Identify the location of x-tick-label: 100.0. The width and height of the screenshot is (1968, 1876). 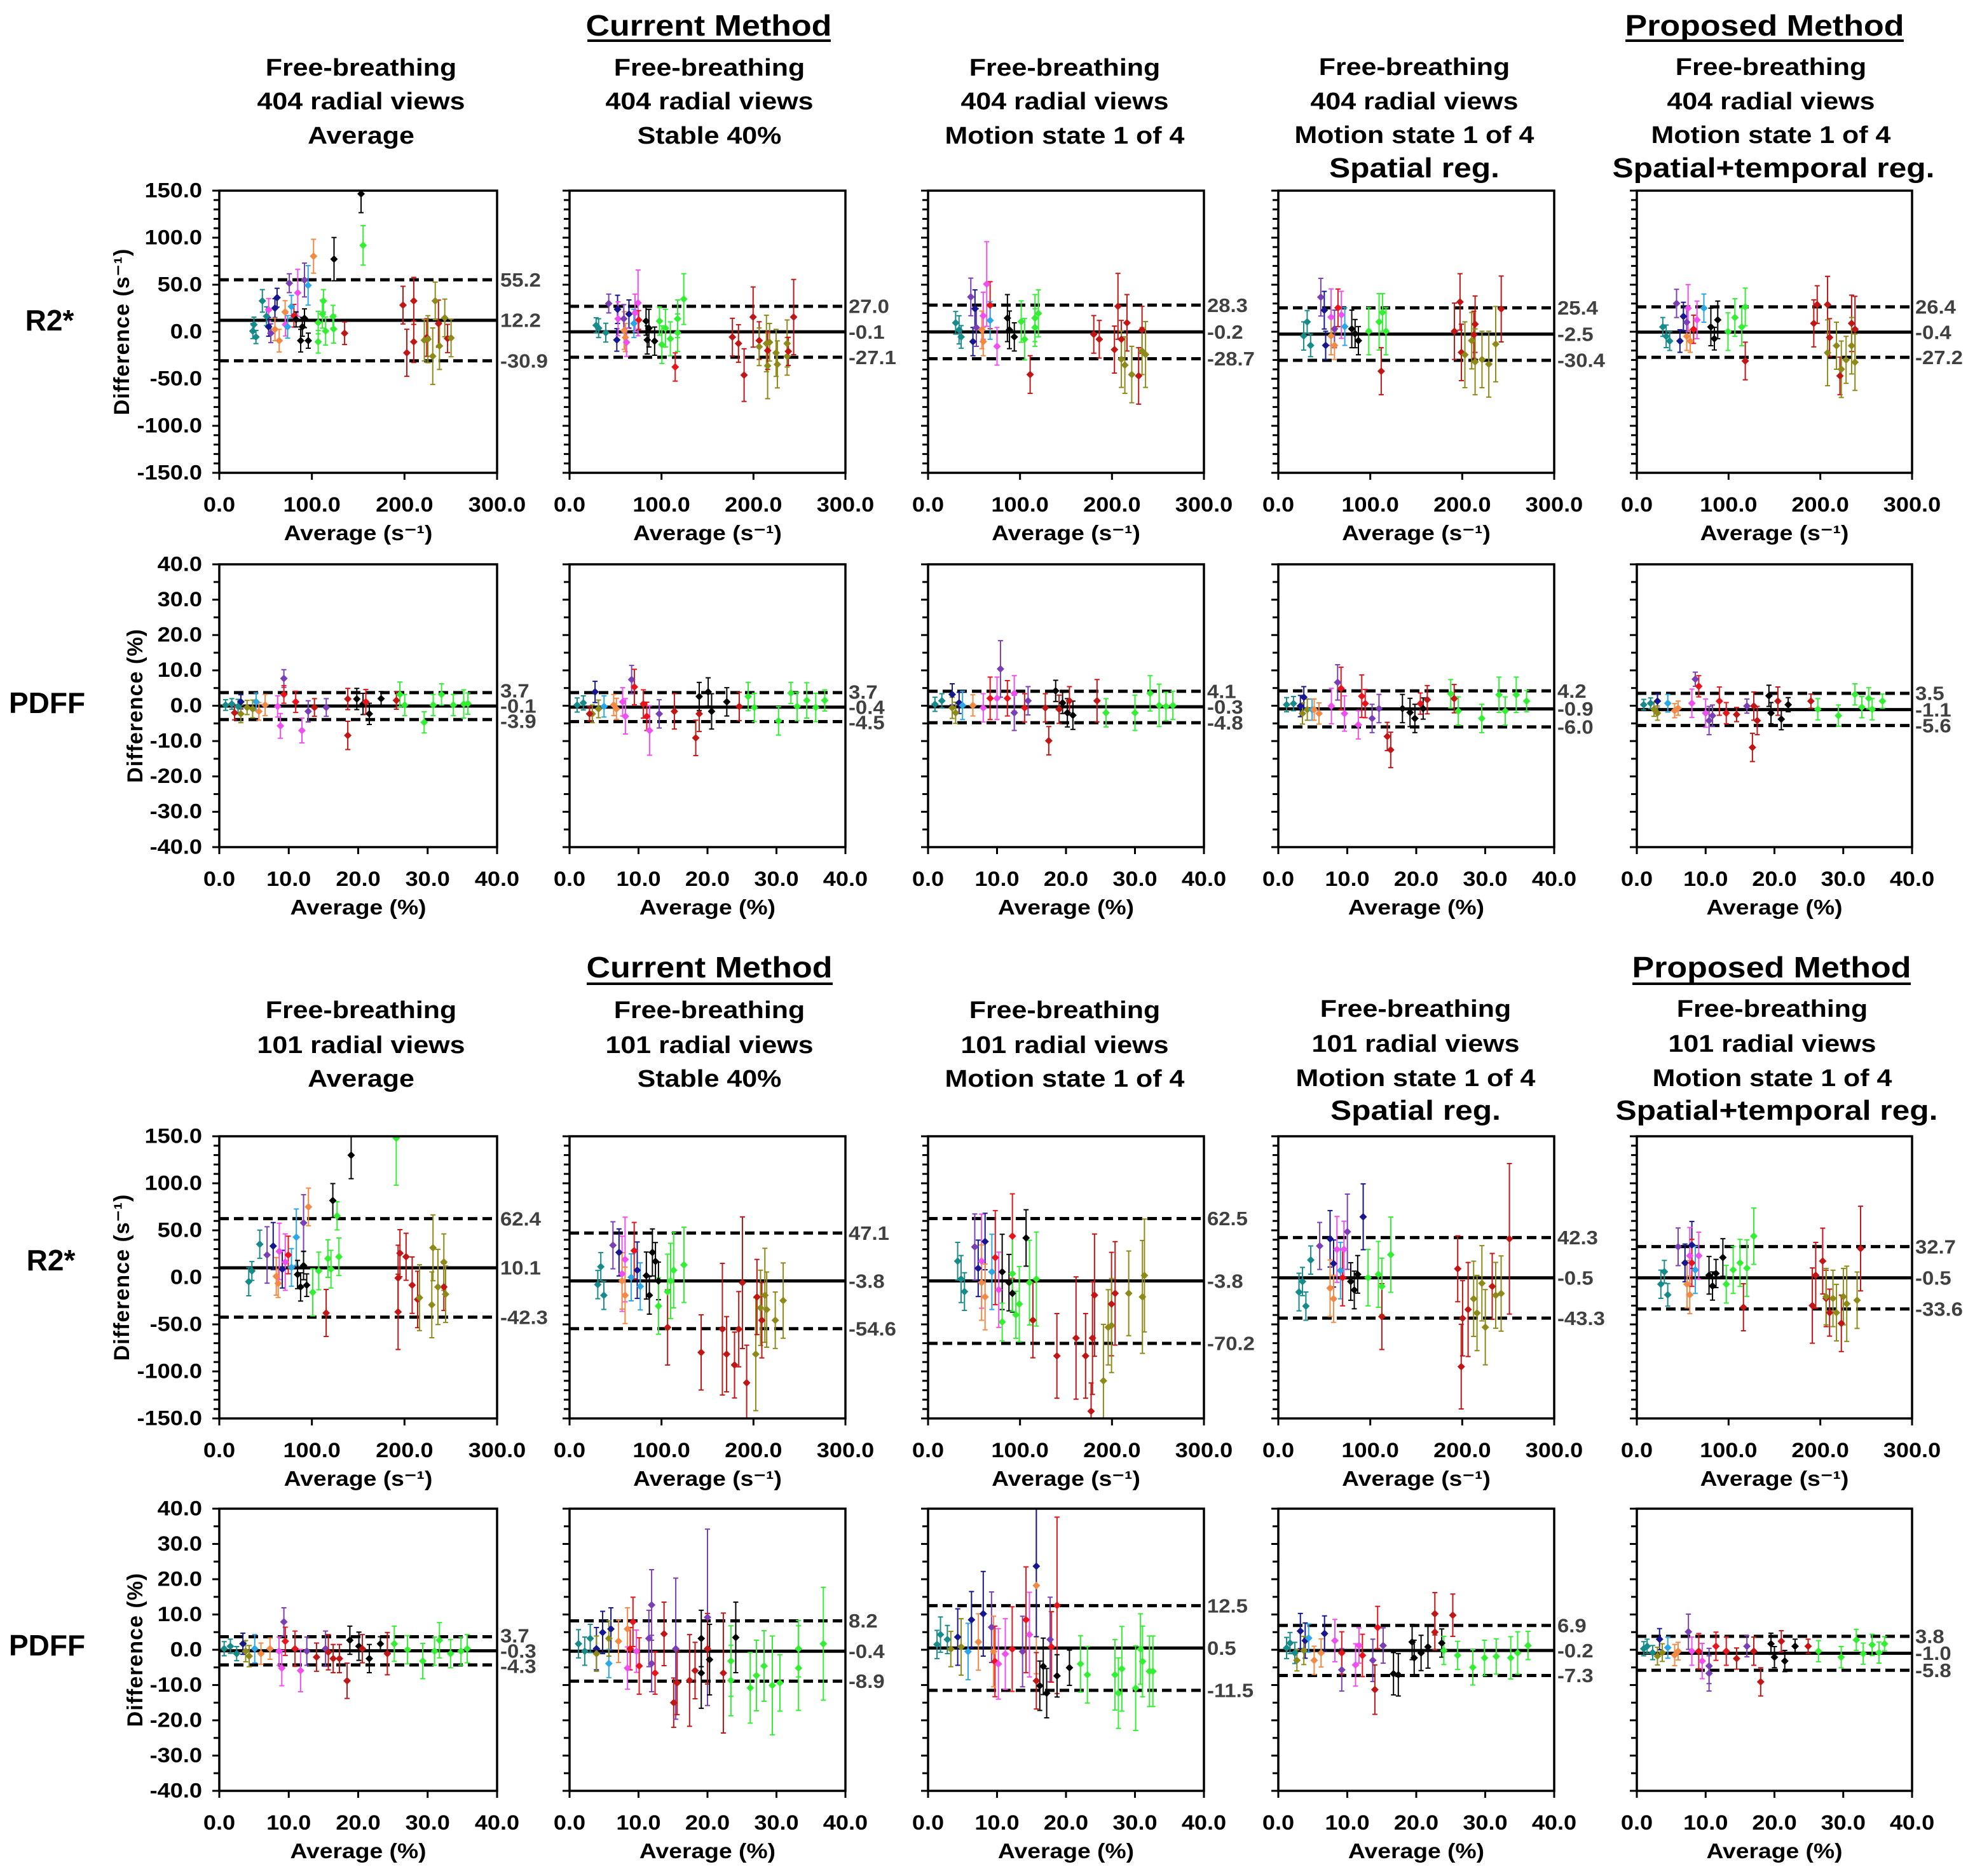
(1370, 505).